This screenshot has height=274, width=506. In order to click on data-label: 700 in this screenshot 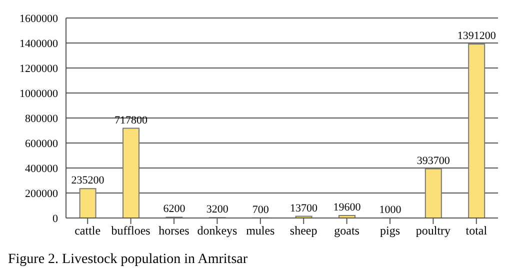, I will do `click(261, 210)`.